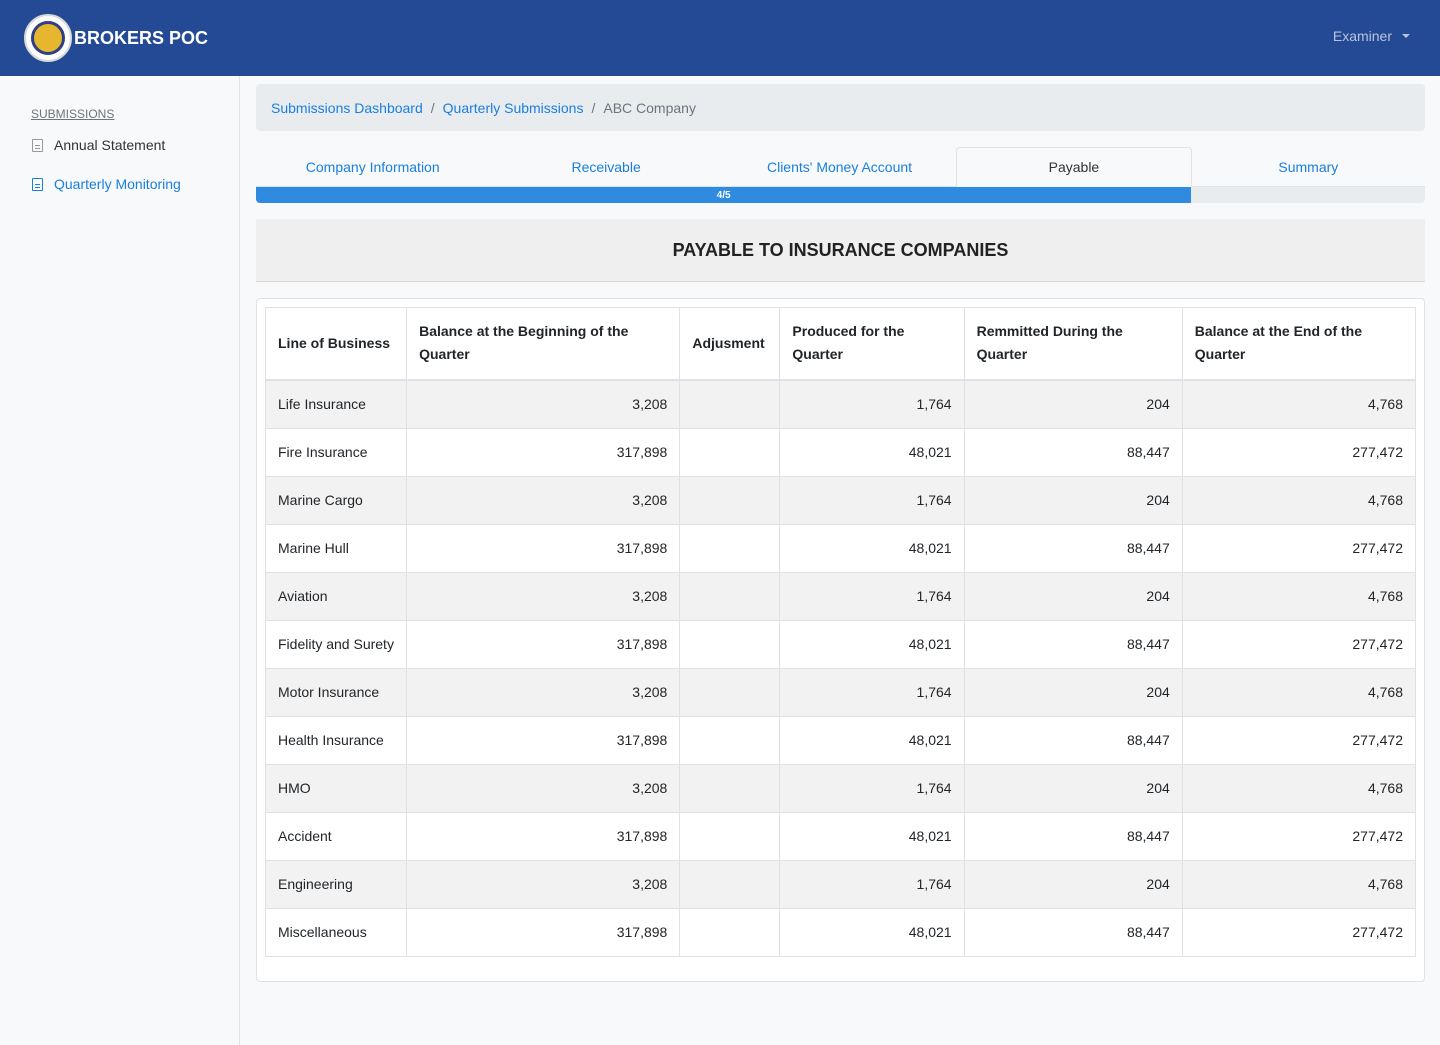  What do you see at coordinates (1074, 167) in the screenshot?
I see `tab-payable: Payable` at bounding box center [1074, 167].